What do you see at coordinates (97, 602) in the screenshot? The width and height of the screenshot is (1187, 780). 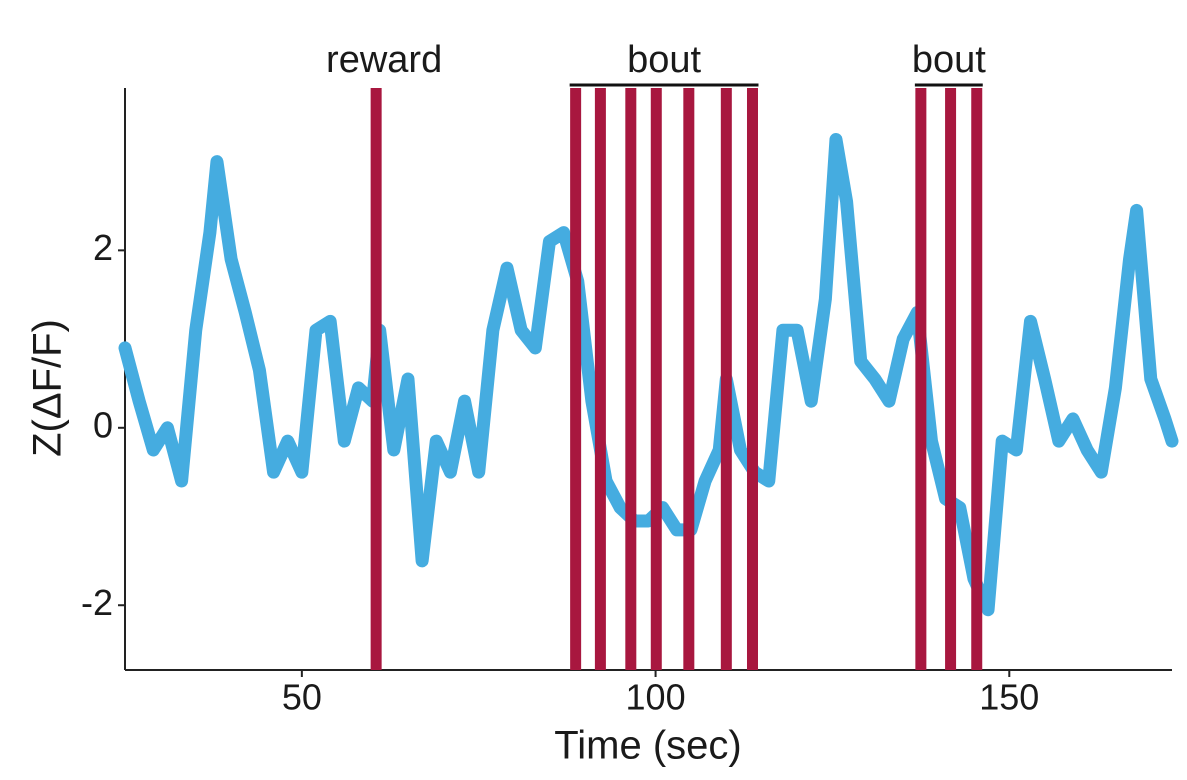 I see `y-tick-label: -2` at bounding box center [97, 602].